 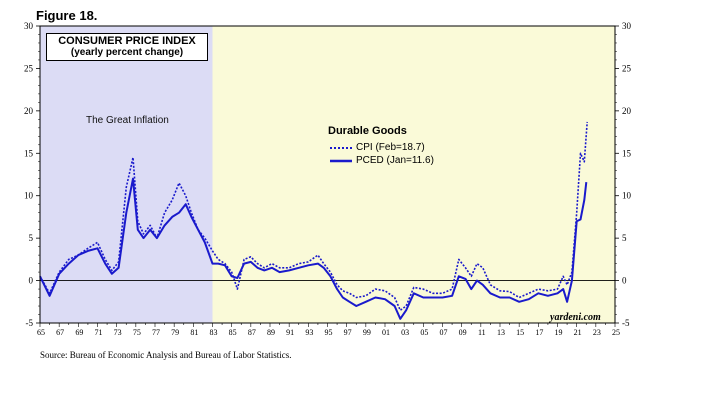 I want to click on y-tick-label-left: -5, so click(x=30, y=323).